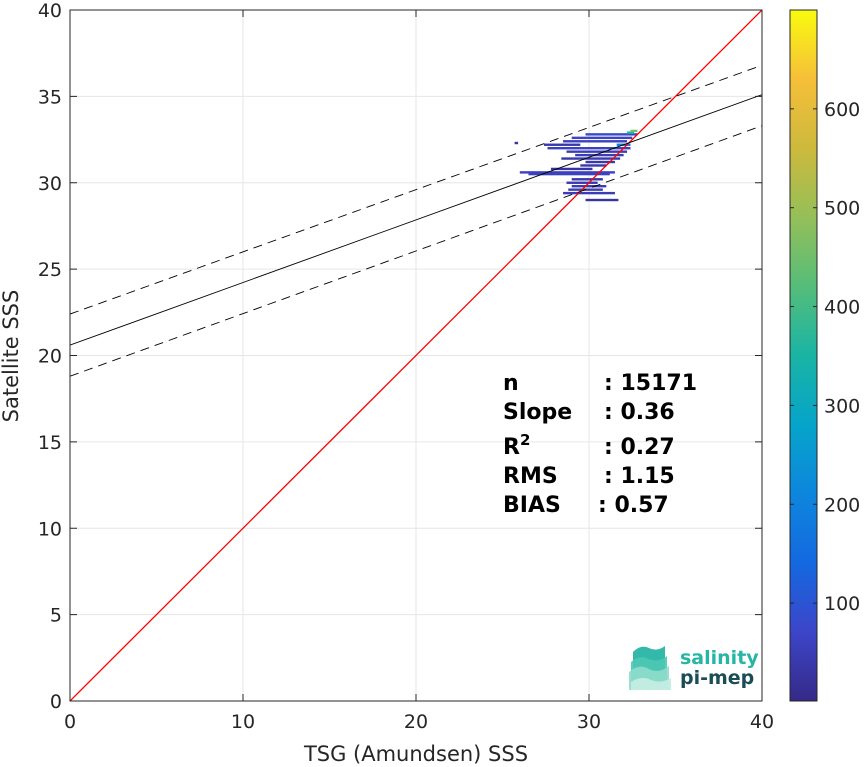  Describe the element at coordinates (589, 722) in the screenshot. I see `x-tick-label: 30` at that location.